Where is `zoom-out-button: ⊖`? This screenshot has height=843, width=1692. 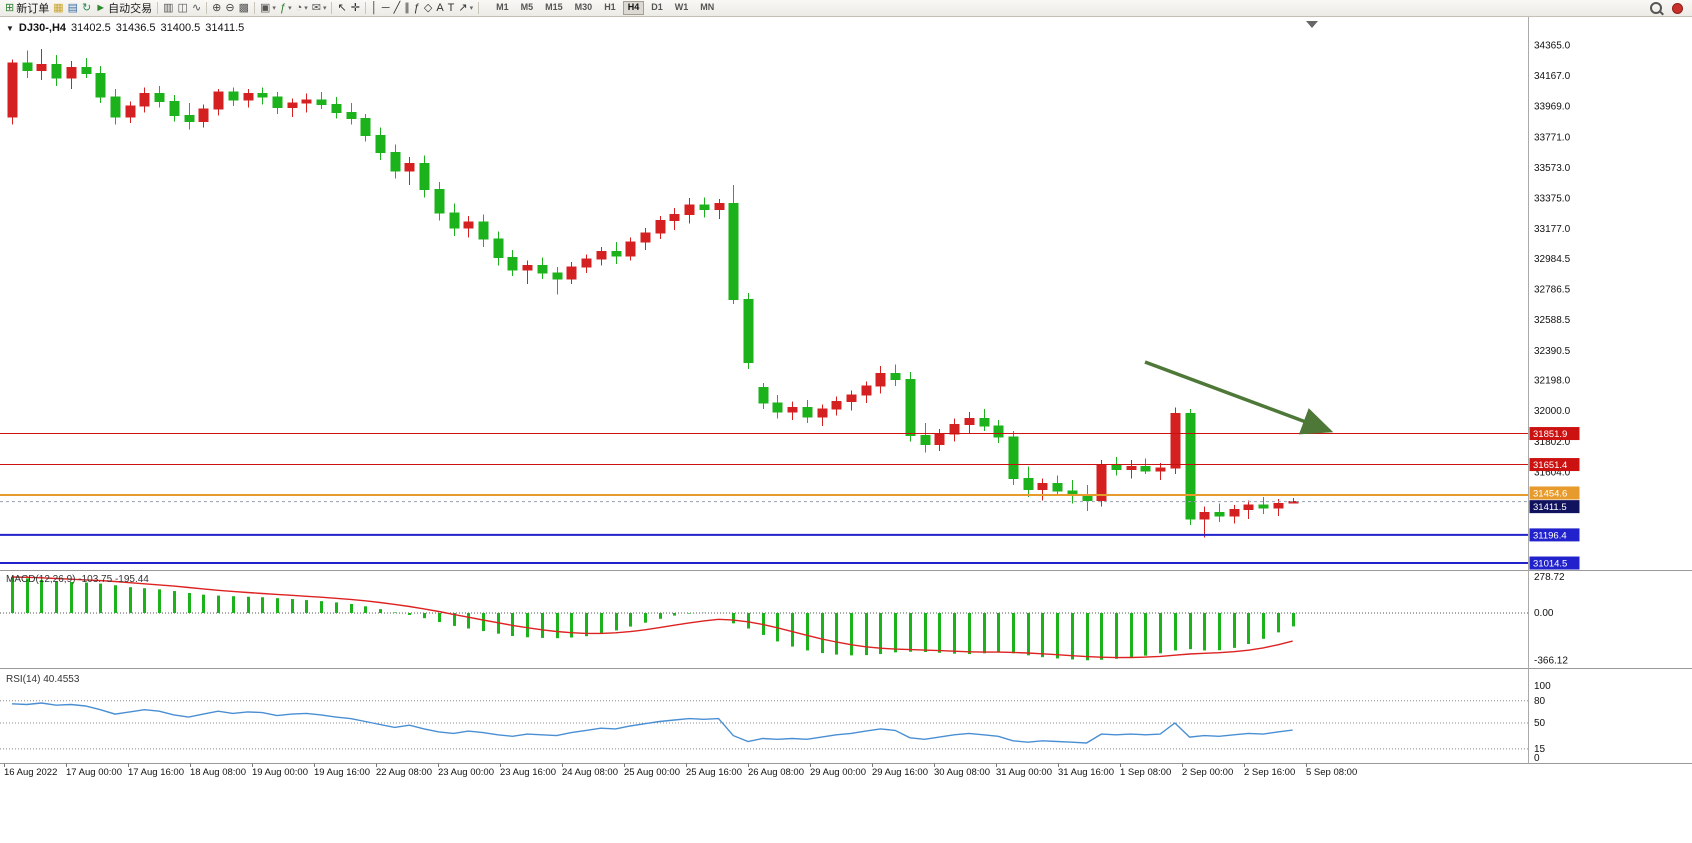 zoom-out-button: ⊖ is located at coordinates (229, 8).